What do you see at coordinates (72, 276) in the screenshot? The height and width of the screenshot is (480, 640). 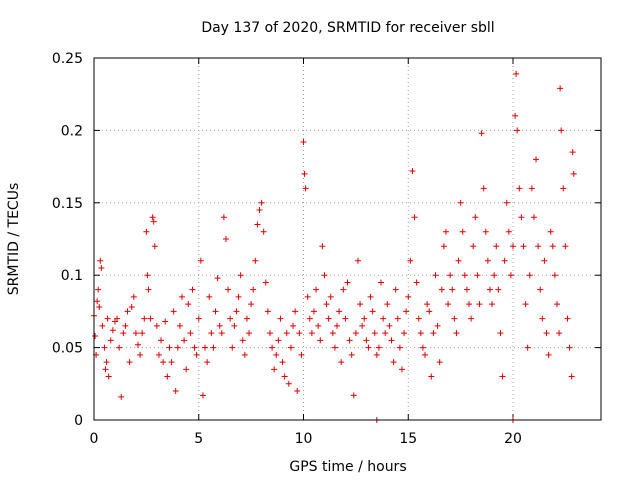 I see `y-tick-label: 0.1` at bounding box center [72, 276].